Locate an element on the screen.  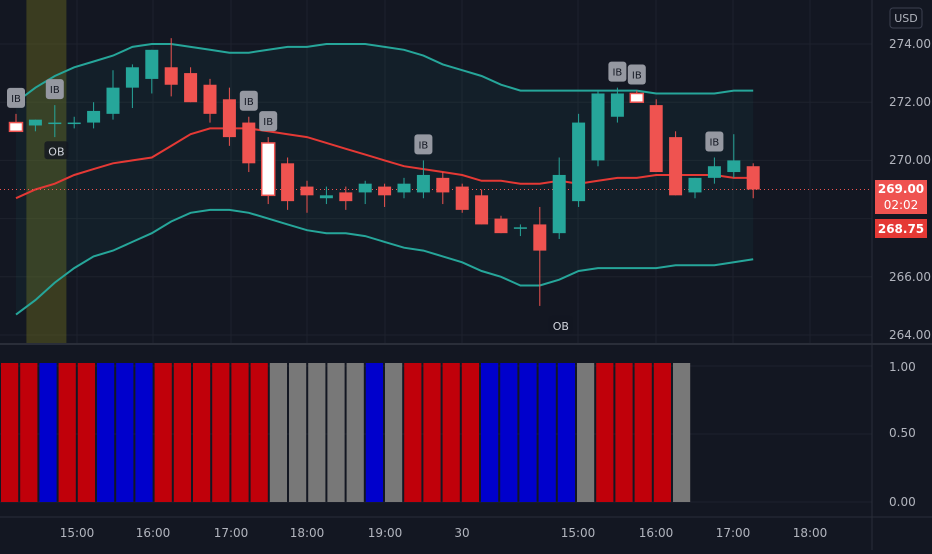
indicator-tick: 0.00 is located at coordinates (902, 502).